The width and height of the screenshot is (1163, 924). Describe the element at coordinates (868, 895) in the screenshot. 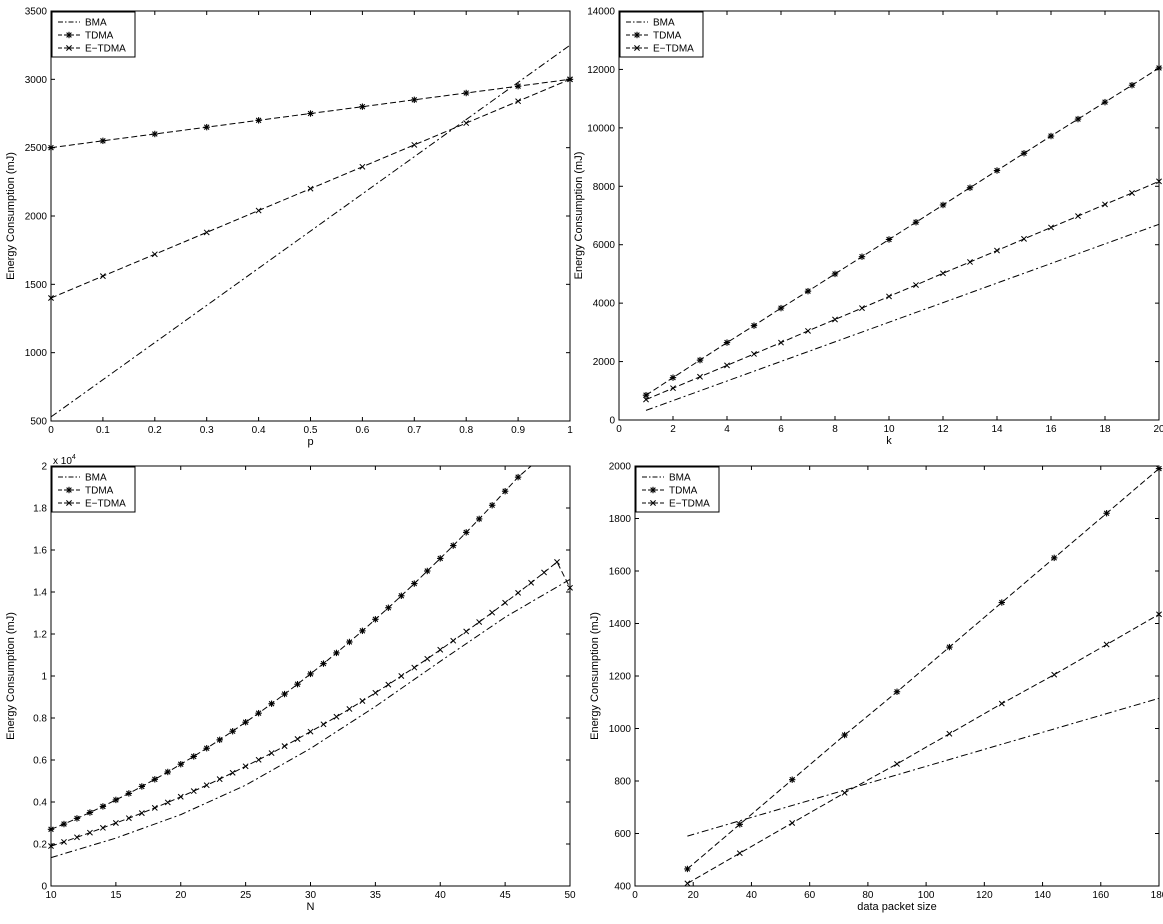

I see `x-tick-label: 80` at that location.